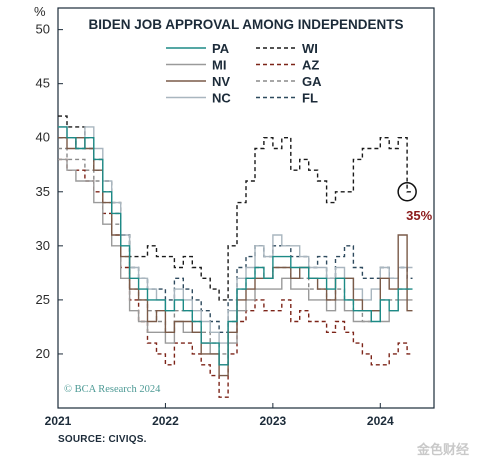 This screenshot has height=464, width=477. What do you see at coordinates (112, 389) in the screenshot?
I see `copyright-text: © BCA Research 2024` at bounding box center [112, 389].